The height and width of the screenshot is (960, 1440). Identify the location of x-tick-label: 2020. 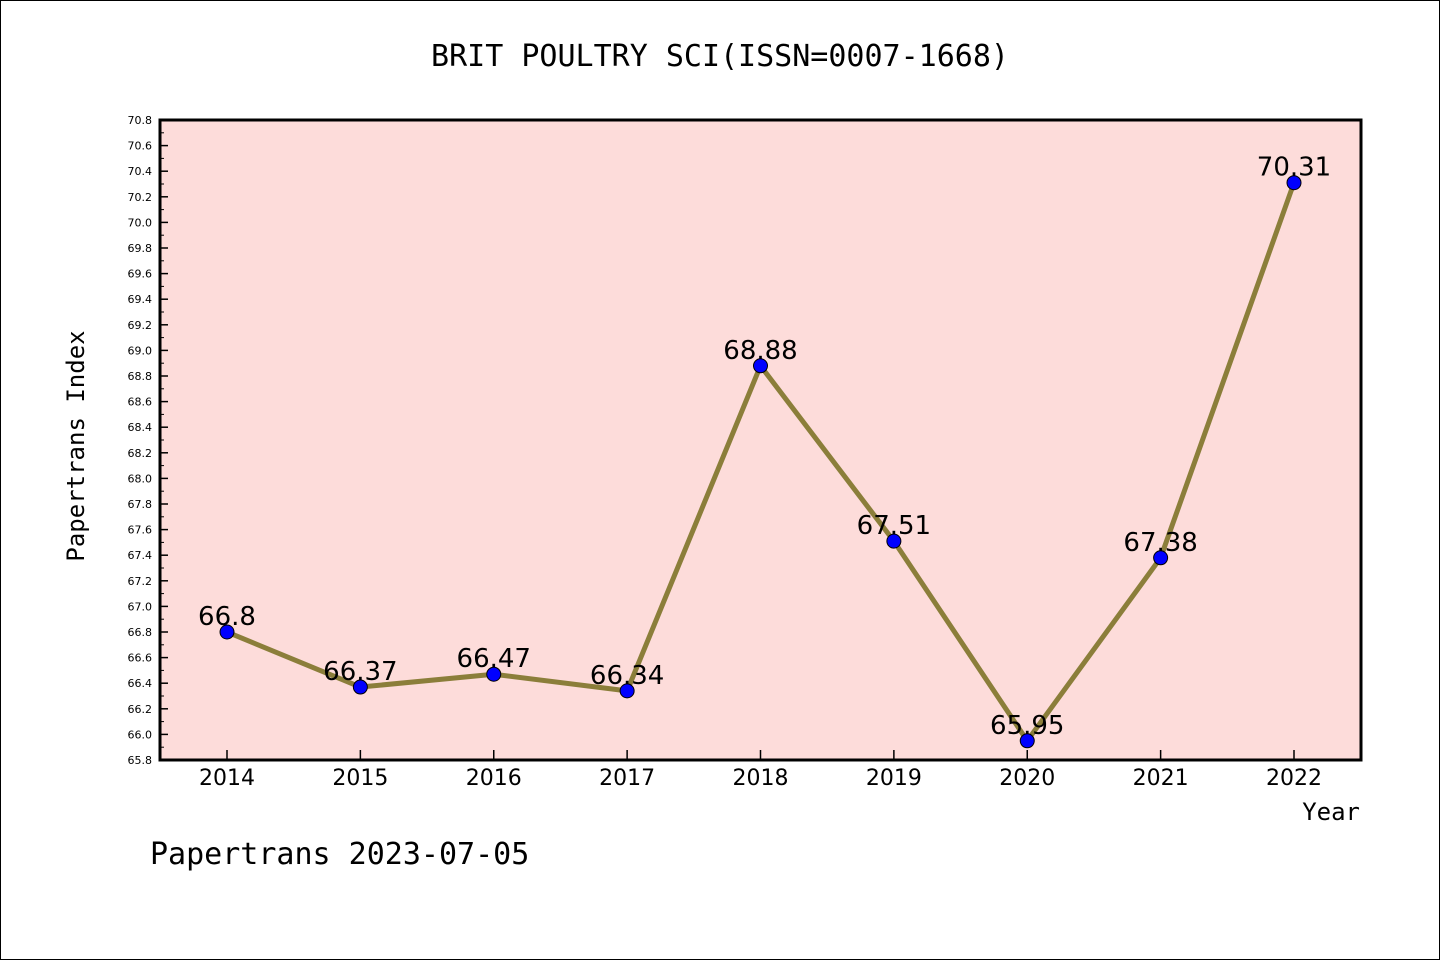
(1027, 778).